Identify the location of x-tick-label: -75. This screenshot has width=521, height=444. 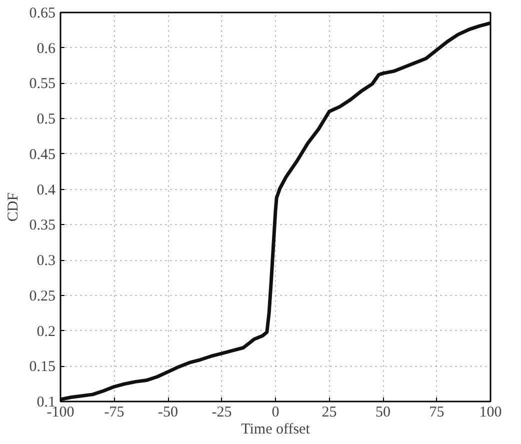
(114, 412).